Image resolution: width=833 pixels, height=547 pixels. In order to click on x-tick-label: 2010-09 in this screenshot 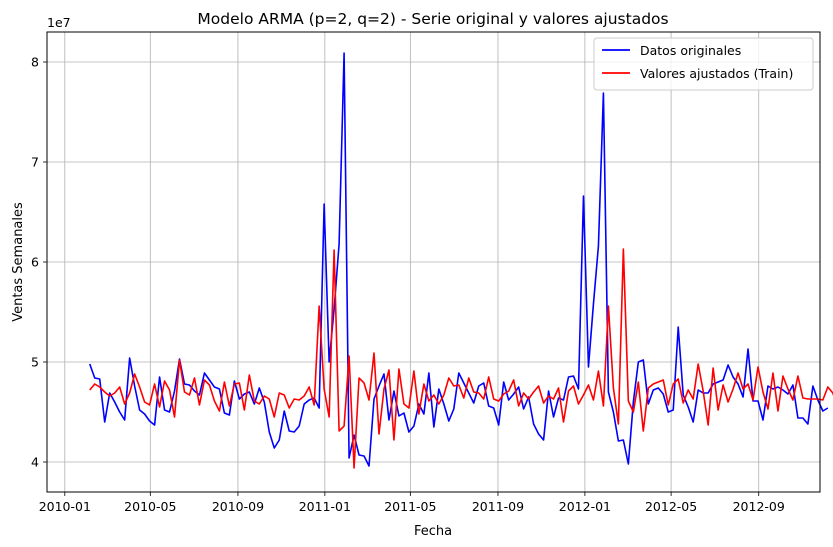, I will do `click(238, 506)`.